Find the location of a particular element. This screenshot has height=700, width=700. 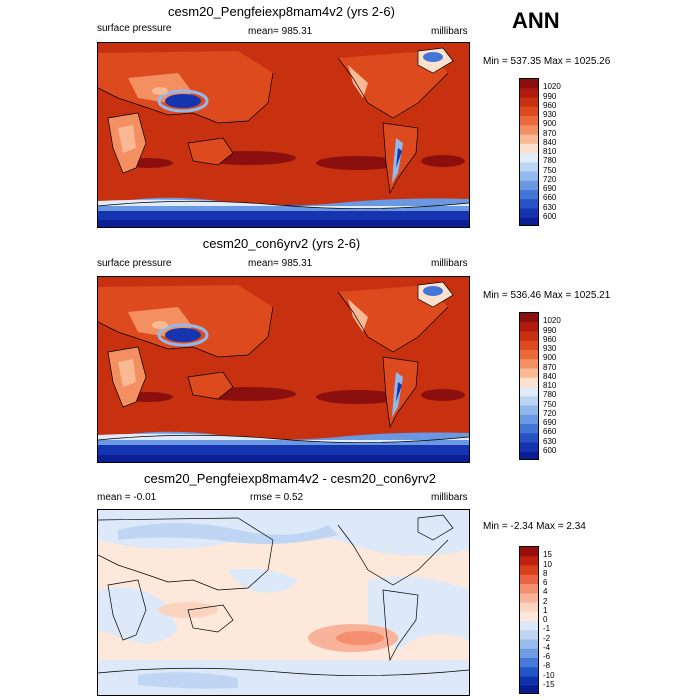

panel2-variable-label: surface pressure is located at coordinates (134, 263).